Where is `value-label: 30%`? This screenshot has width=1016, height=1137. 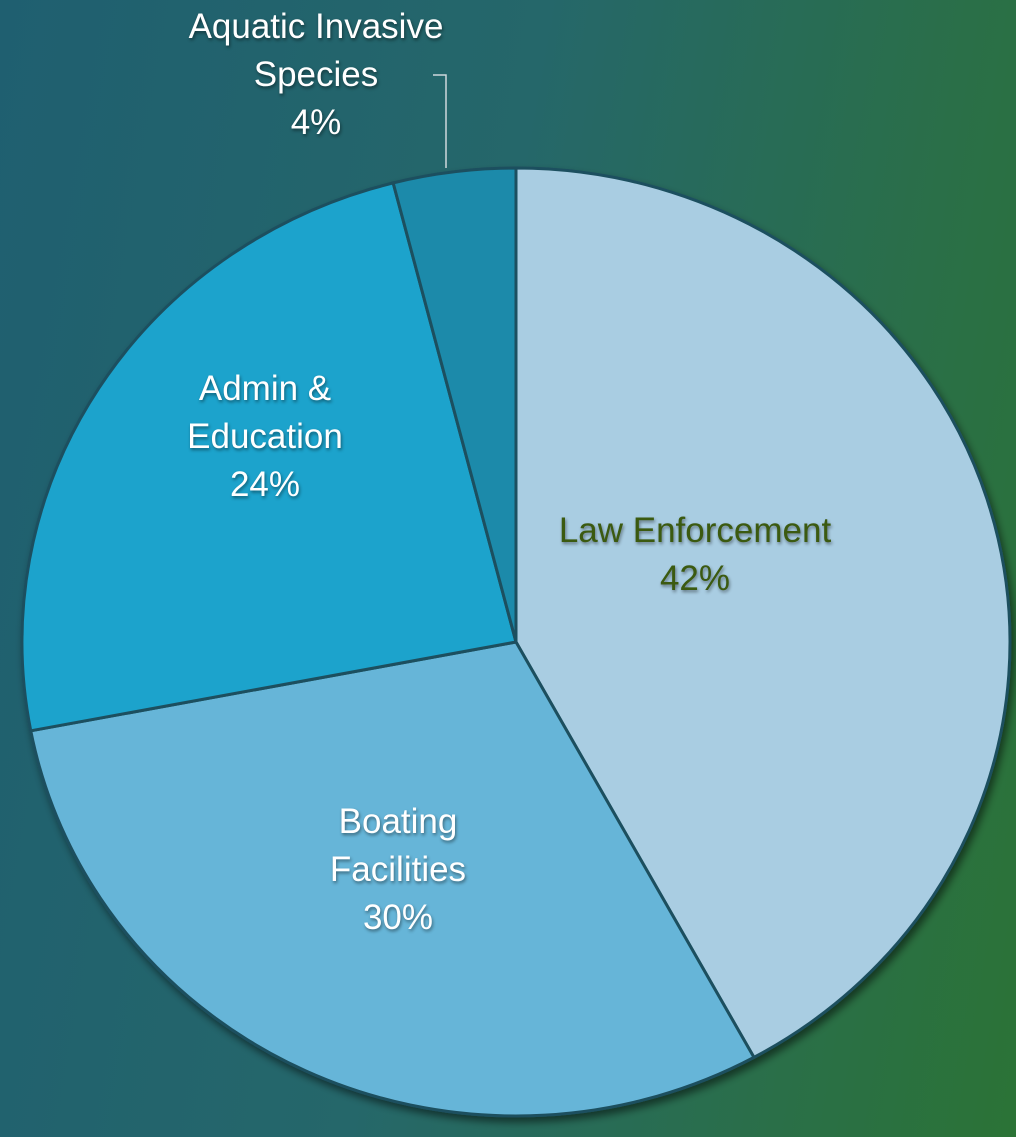
value-label: 30% is located at coordinates (398, 917).